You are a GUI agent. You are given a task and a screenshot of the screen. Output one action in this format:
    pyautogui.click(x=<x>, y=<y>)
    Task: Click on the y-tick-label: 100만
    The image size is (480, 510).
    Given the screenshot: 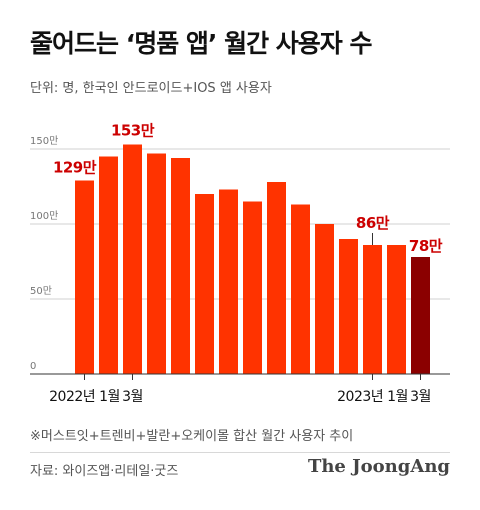 What is the action you would take?
    pyautogui.click(x=44, y=216)
    